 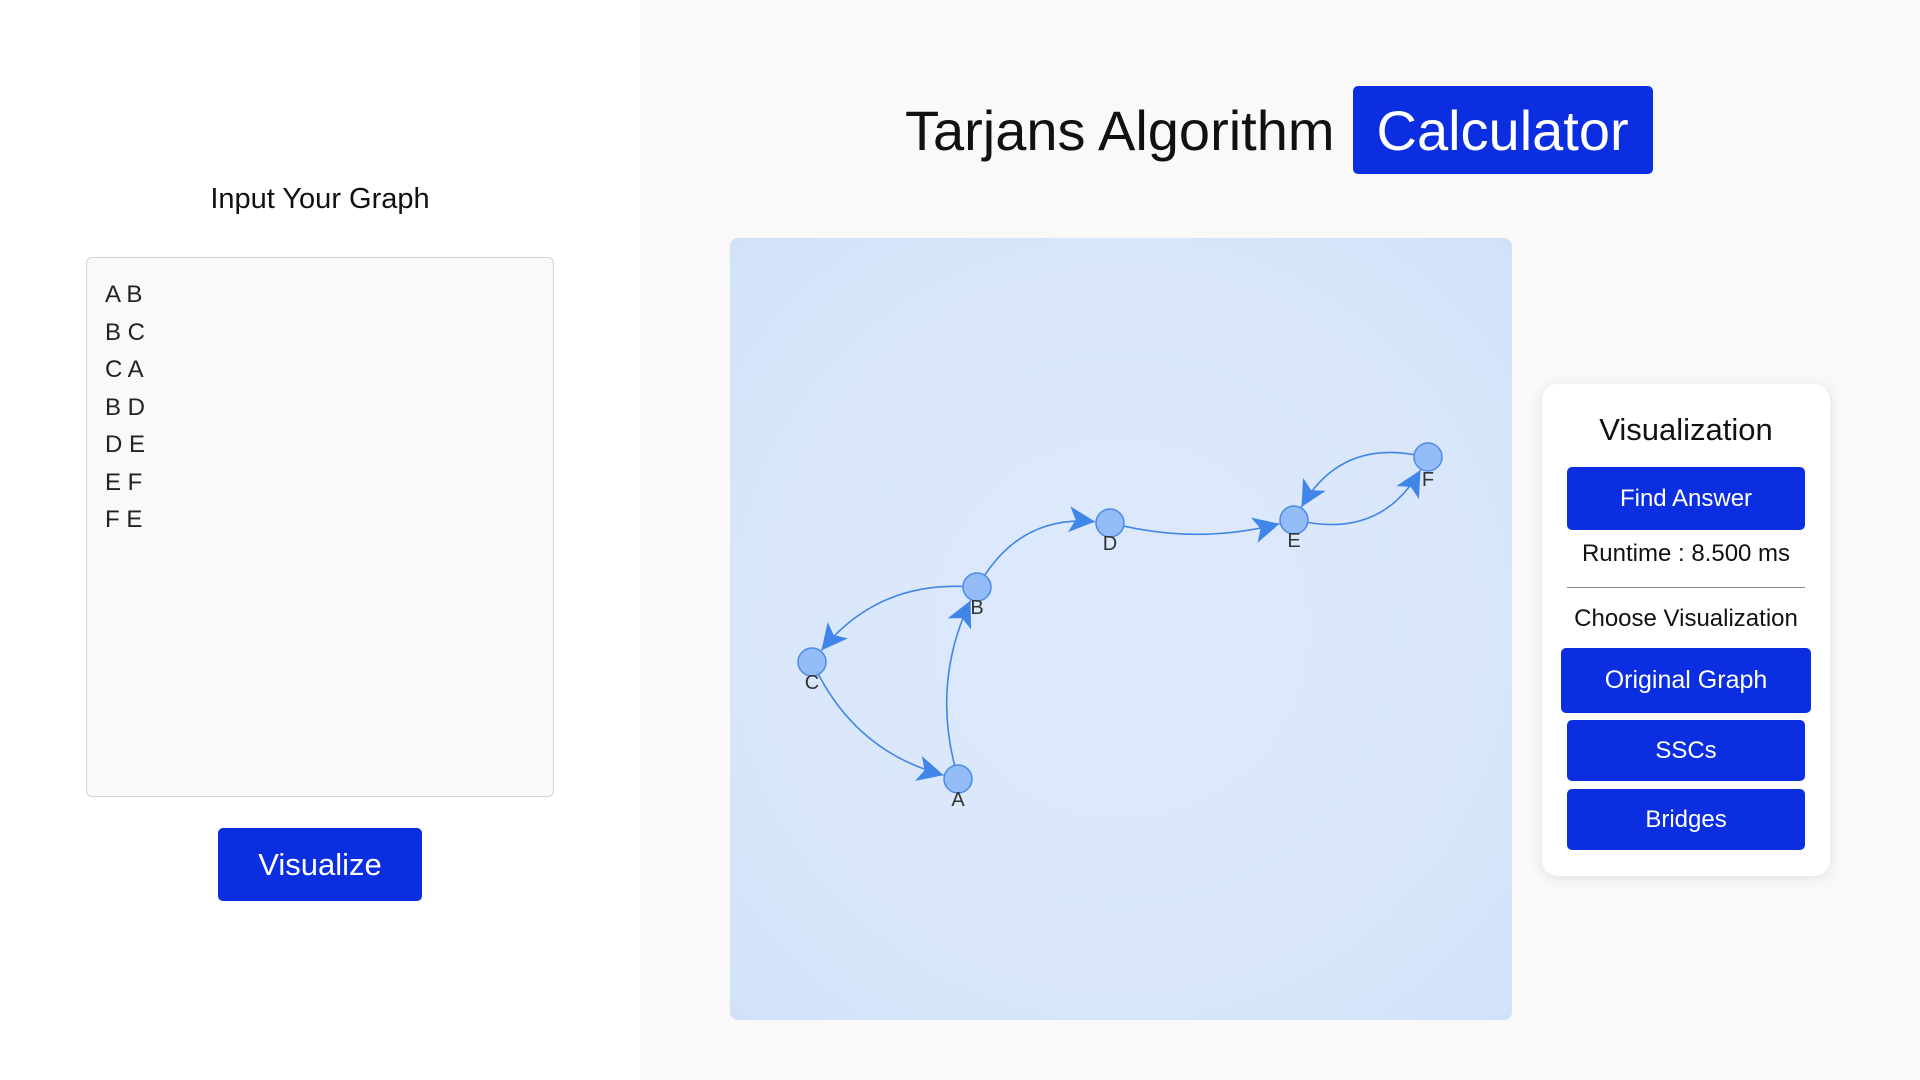 I want to click on graph-node-label-d: D, so click(x=1110, y=544).